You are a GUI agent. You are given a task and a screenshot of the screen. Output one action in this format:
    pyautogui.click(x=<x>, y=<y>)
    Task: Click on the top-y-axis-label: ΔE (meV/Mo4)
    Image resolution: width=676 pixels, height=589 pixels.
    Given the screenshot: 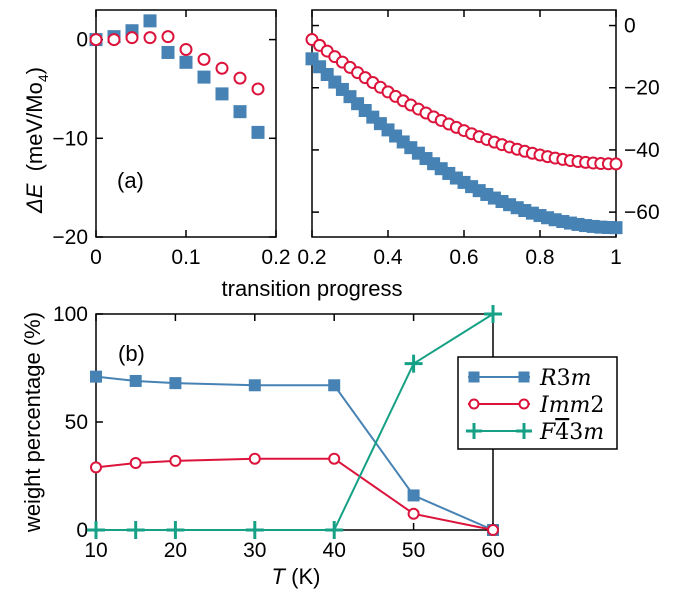 What is the action you would take?
    pyautogui.click(x=36, y=140)
    